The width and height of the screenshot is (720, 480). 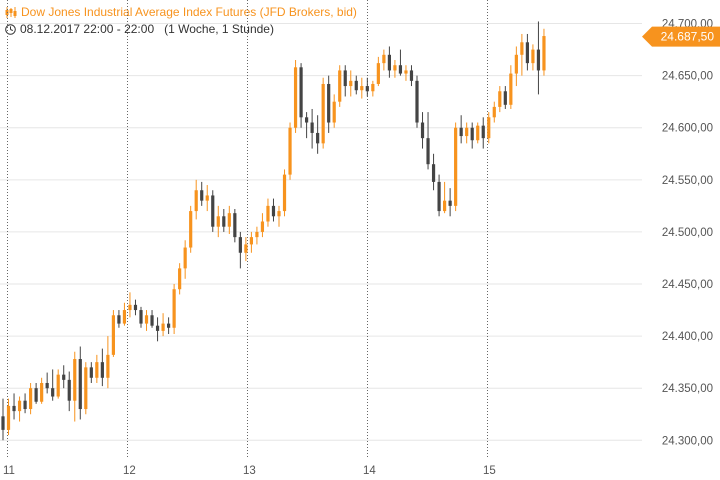 I want to click on x-tick-label: 13, so click(x=249, y=471).